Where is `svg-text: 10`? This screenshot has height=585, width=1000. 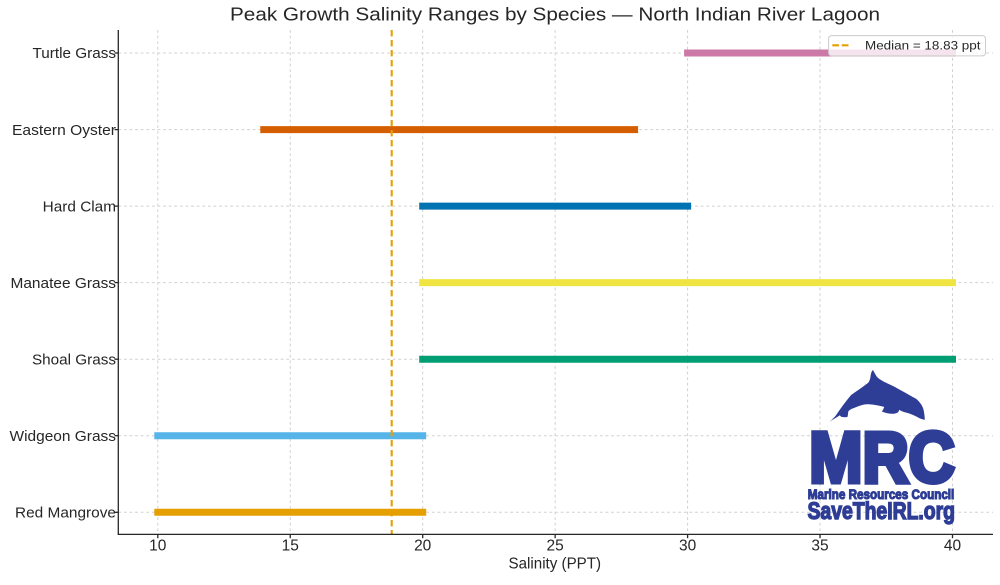
svg-text: 10 is located at coordinates (158, 546).